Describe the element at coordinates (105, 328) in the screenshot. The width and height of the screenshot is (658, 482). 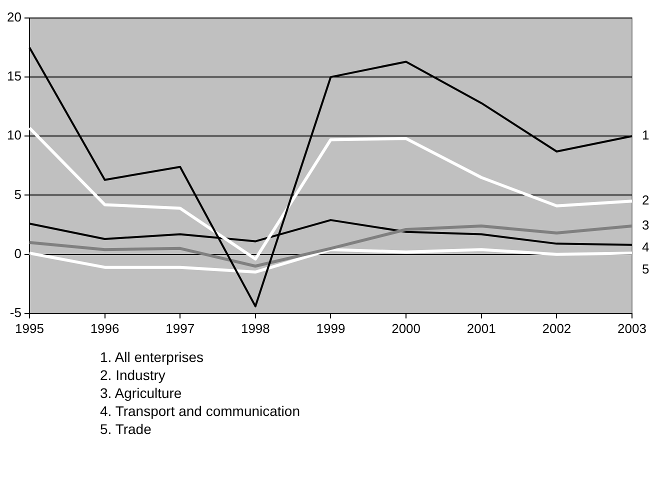
I see `x-tick-label: 1996` at that location.